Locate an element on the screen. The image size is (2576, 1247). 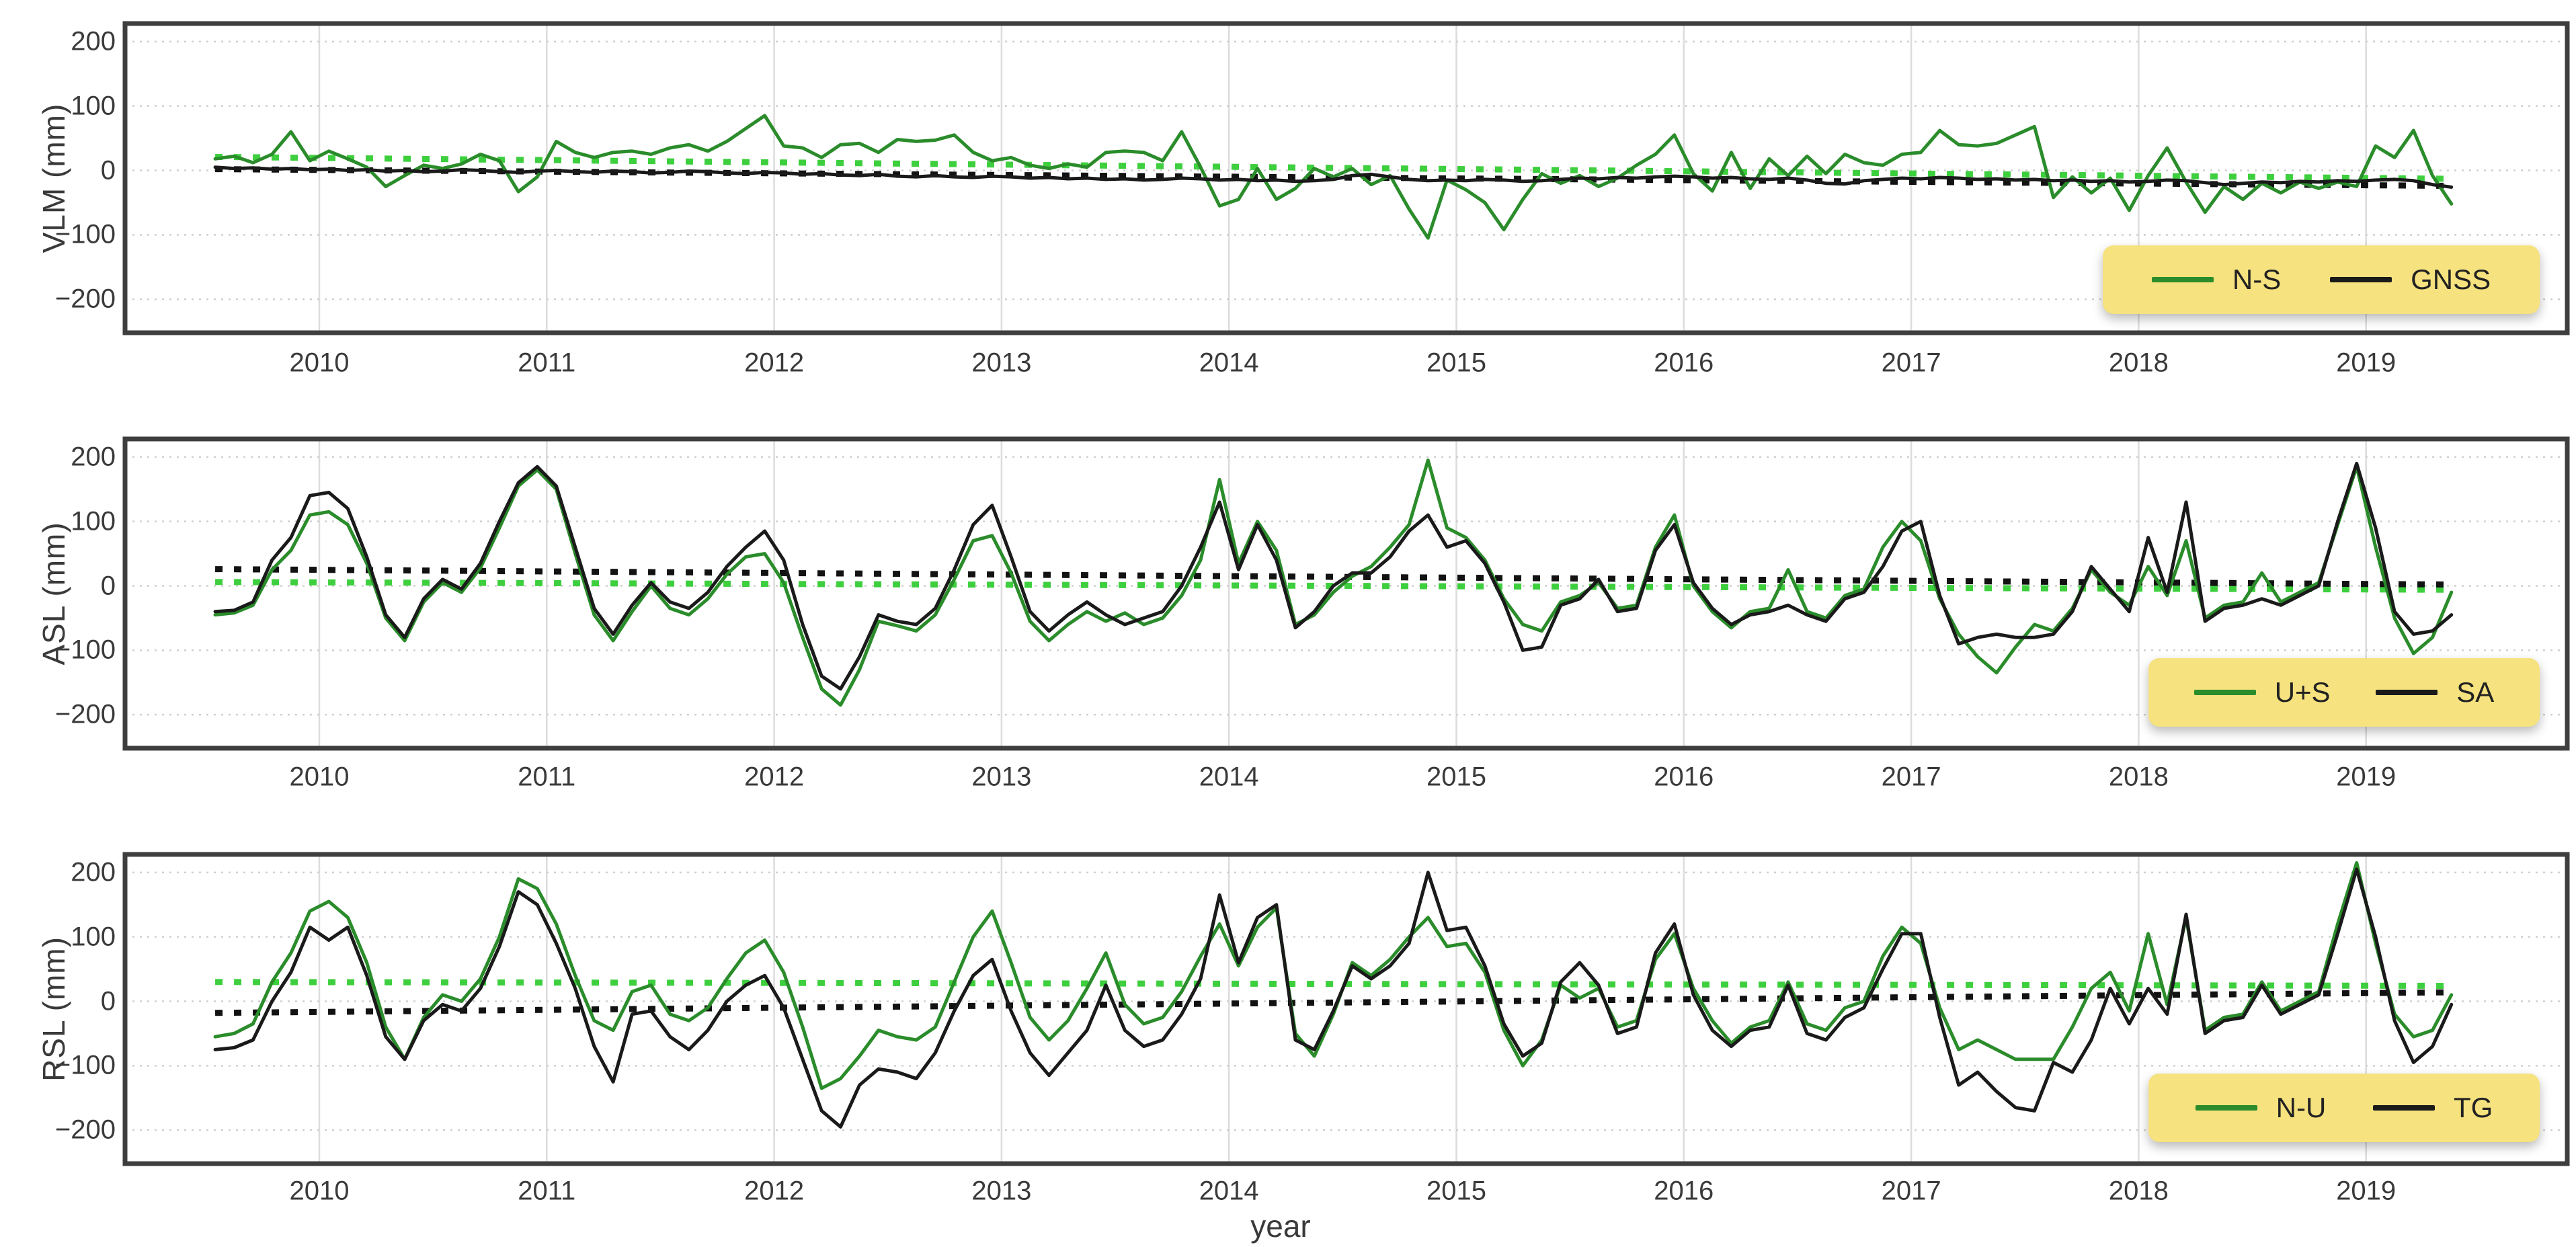
legend-label: TG is located at coordinates (2473, 1107).